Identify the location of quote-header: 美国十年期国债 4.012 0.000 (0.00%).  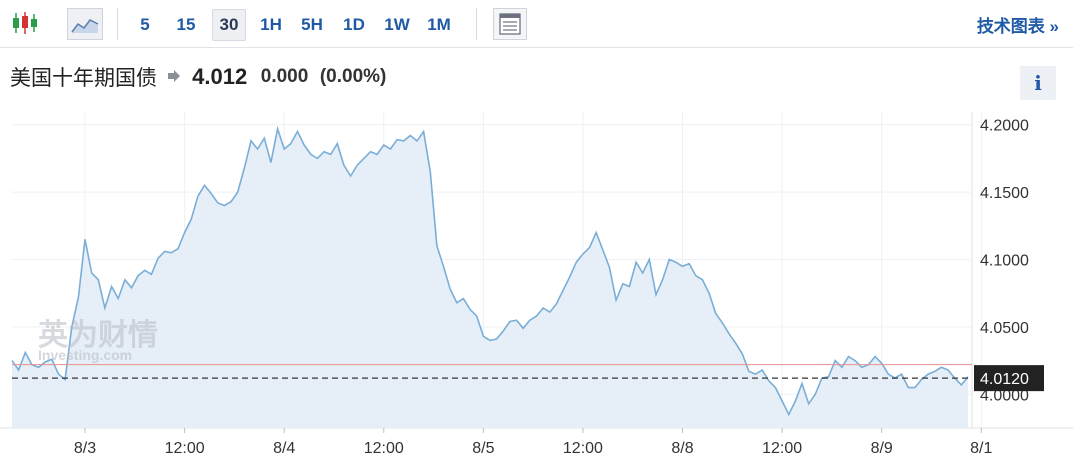
(198, 79).